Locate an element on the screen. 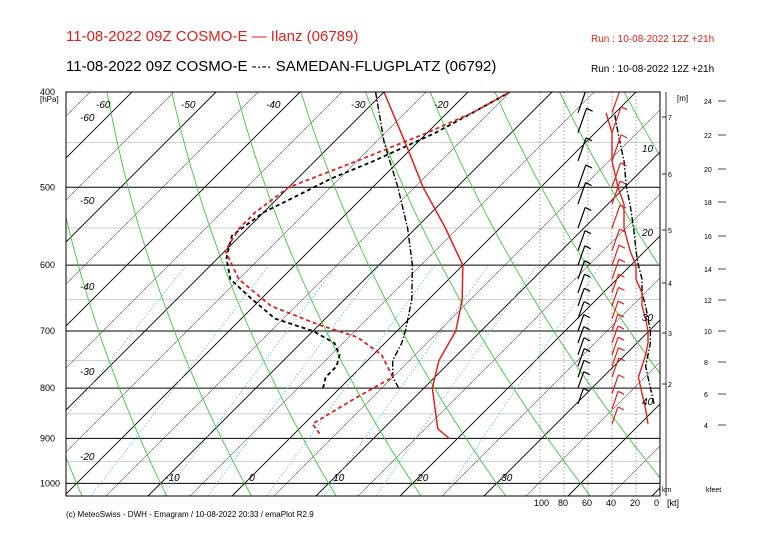 The height and width of the screenshot is (541, 766). wind-speed-tick-label: 60 is located at coordinates (587, 503).